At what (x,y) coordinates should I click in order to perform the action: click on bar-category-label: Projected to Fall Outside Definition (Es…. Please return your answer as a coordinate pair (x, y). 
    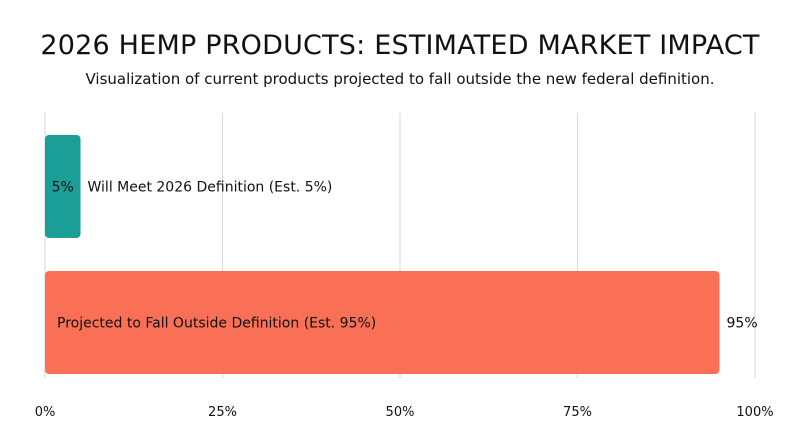
    Looking at the image, I should click on (216, 324).